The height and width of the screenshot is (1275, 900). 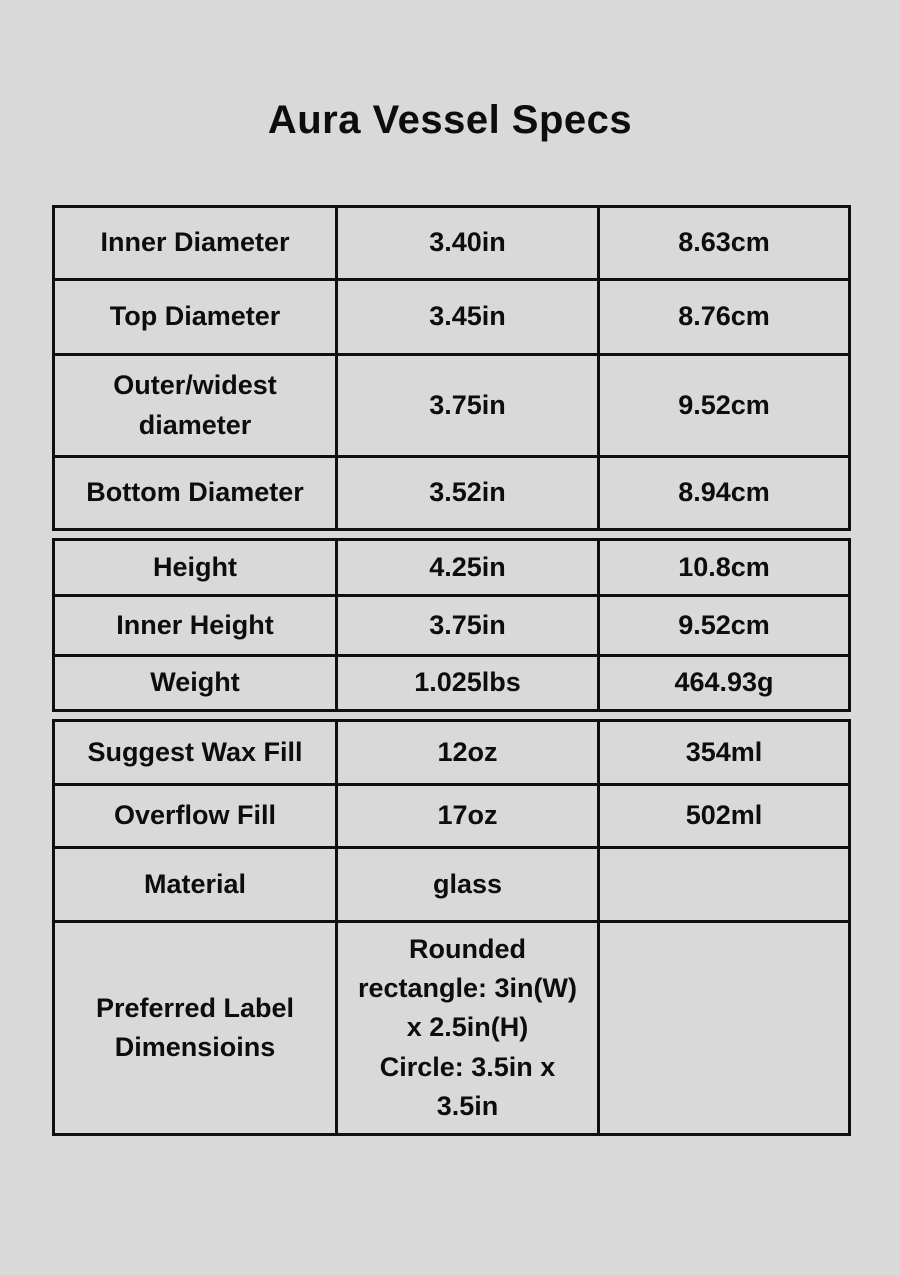 What do you see at coordinates (195, 243) in the screenshot?
I see `spec-label-cell: Inner Diameter` at bounding box center [195, 243].